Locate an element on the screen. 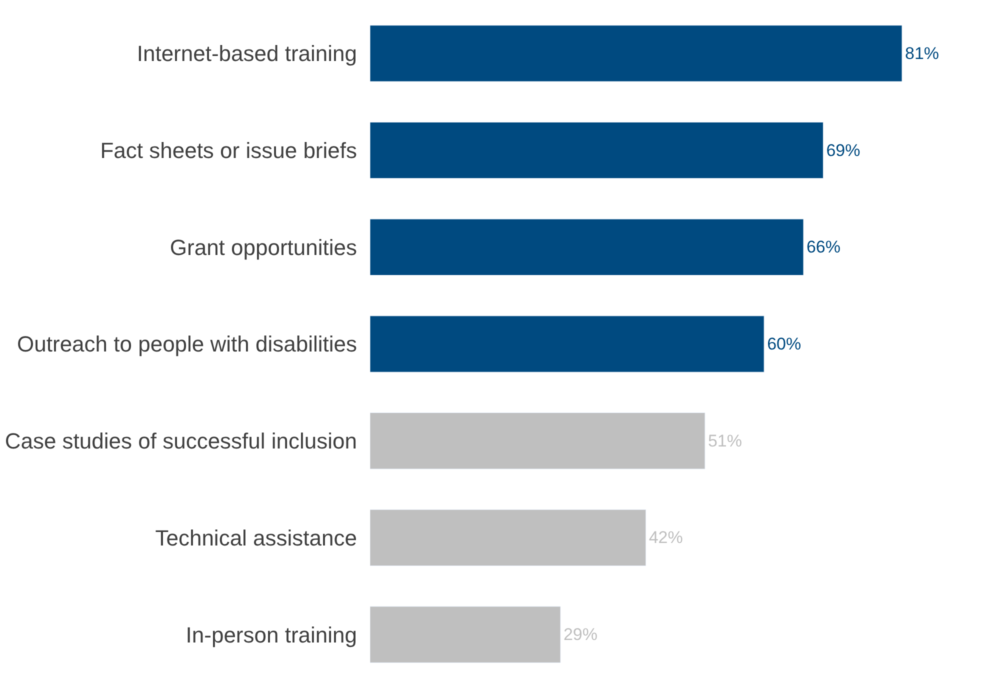 This screenshot has height=688, width=1000. y-tick-label: Grant opportunities is located at coordinates (263, 247).